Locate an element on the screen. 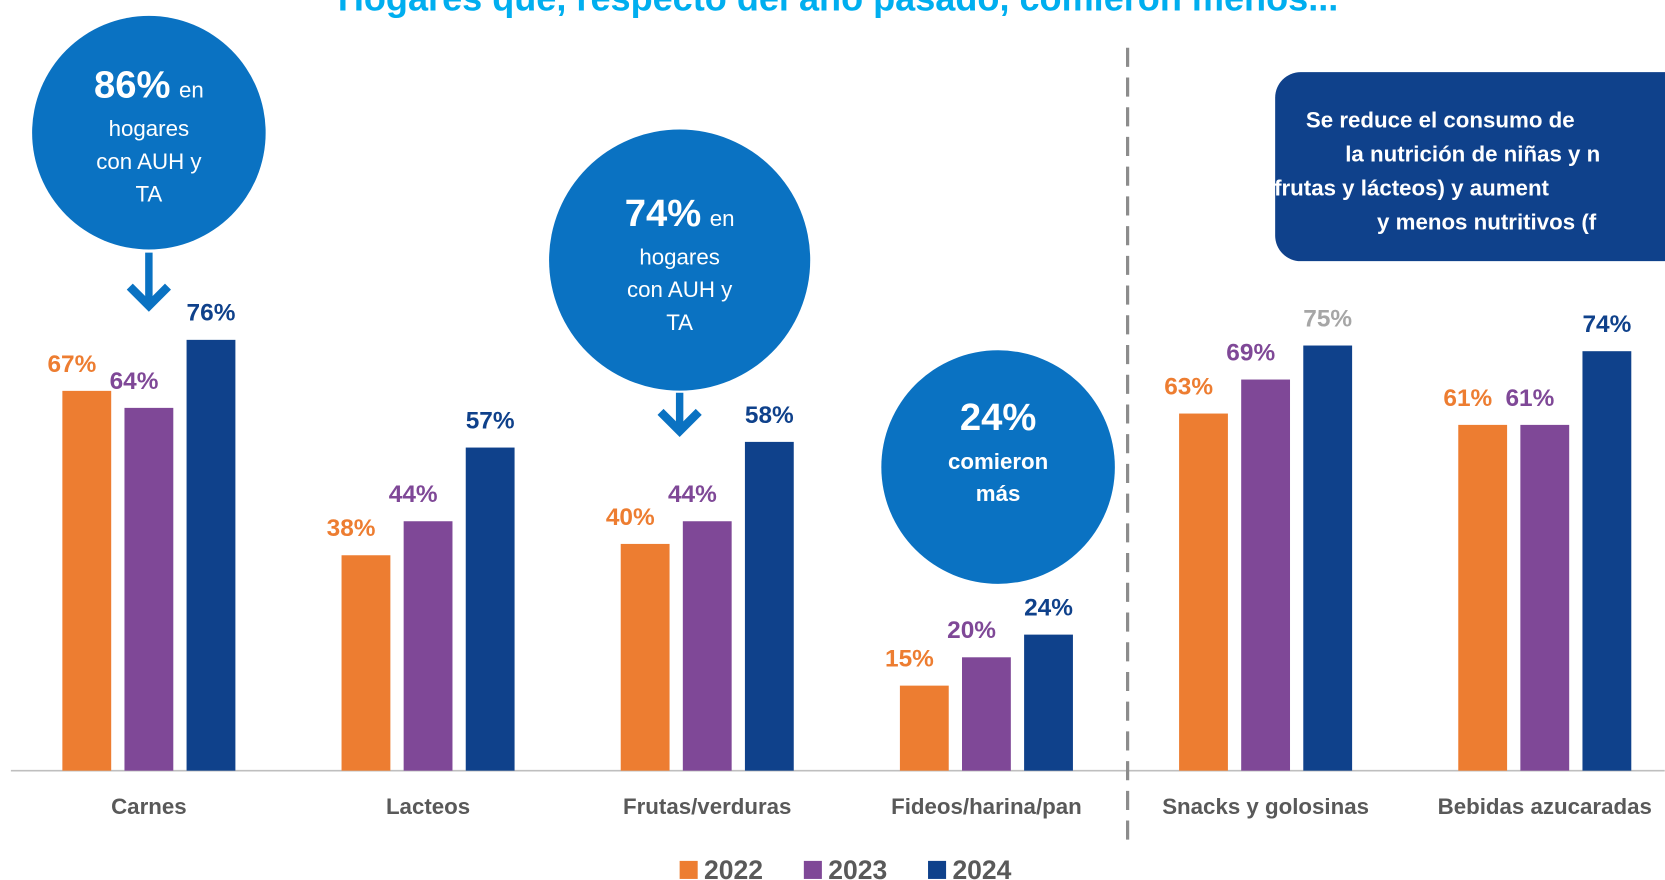 Image resolution: width=1665 pixels, height=880 pixels. value-label: 24% is located at coordinates (1048, 608).